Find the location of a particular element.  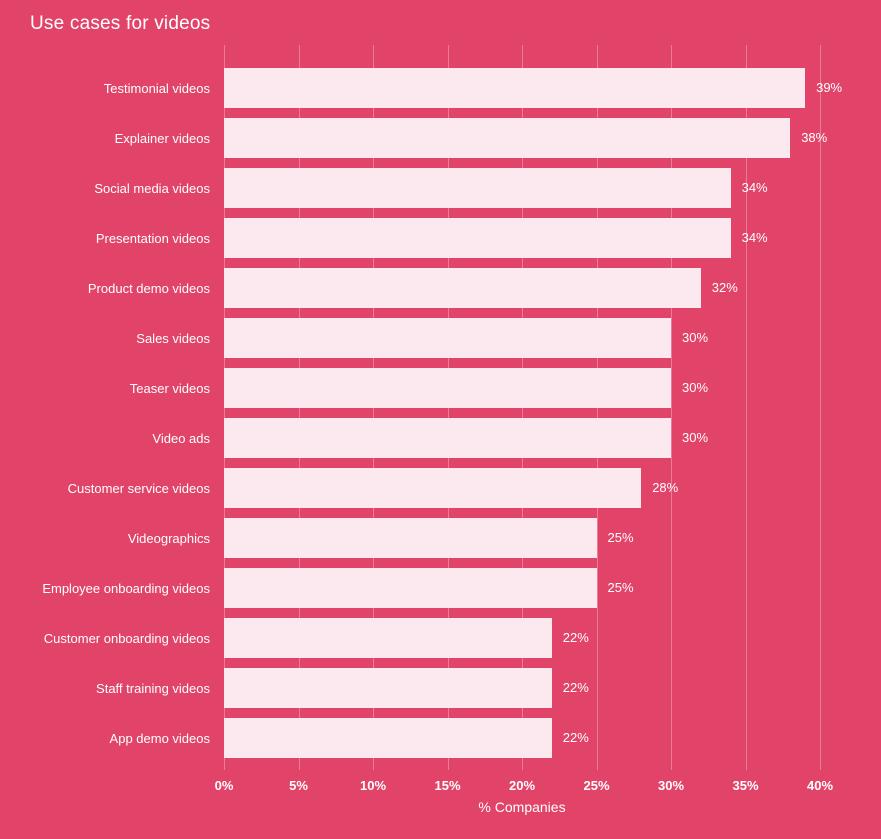

bar-value-label: 32% is located at coordinates (724, 287).